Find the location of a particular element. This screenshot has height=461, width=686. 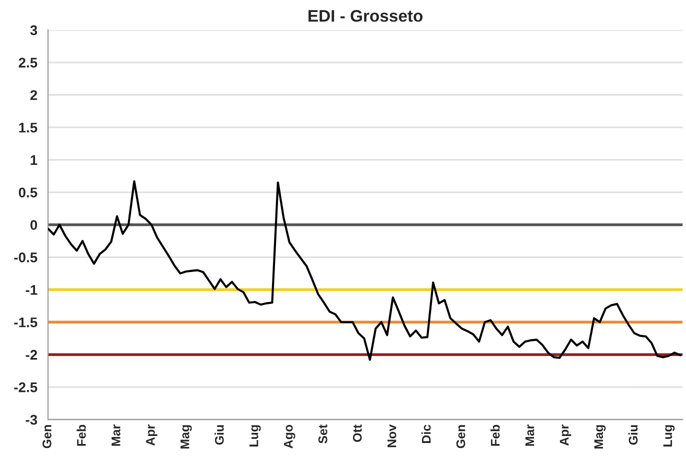

y-tick-label: -1 is located at coordinates (32, 290).